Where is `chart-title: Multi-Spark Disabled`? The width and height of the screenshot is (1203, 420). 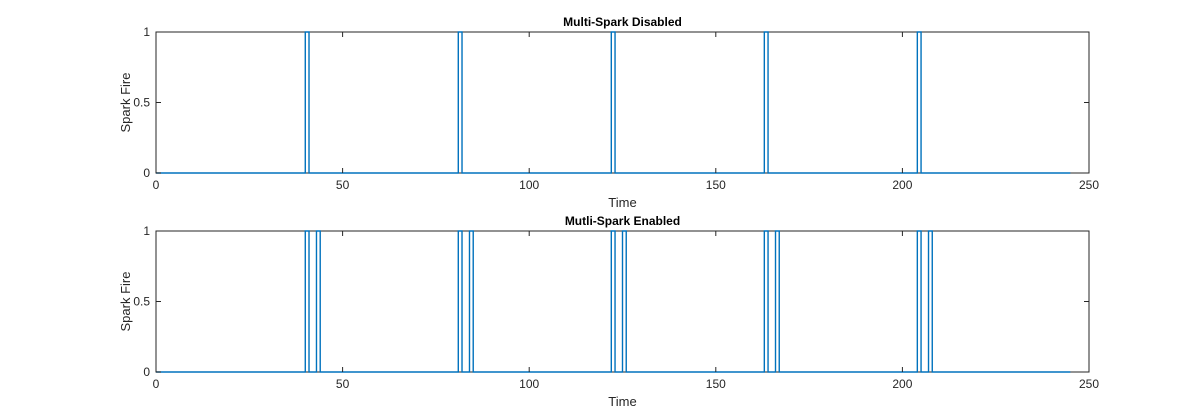
chart-title: Multi-Spark Disabled is located at coordinates (622, 22).